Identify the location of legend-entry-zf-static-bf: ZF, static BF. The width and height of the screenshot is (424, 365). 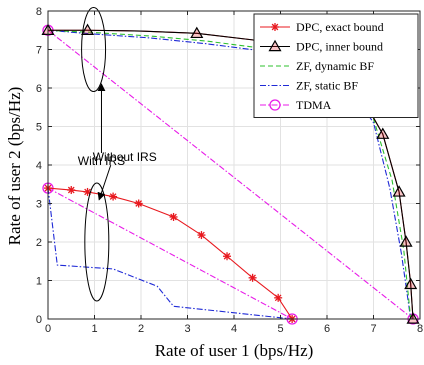
(309, 86).